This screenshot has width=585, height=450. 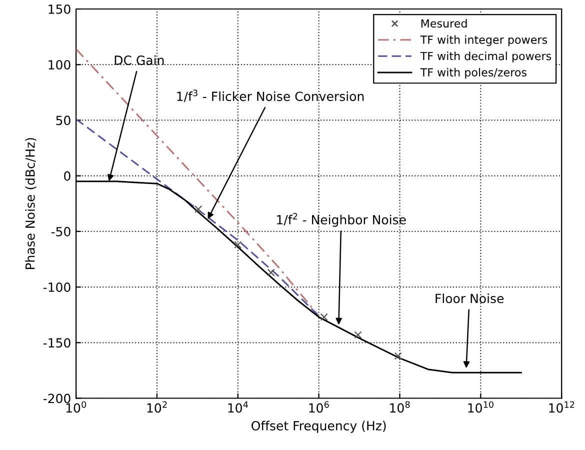 What do you see at coordinates (30, 204) in the screenshot?
I see `y-axis-title: Phase Noise (dBc/Hz)` at bounding box center [30, 204].